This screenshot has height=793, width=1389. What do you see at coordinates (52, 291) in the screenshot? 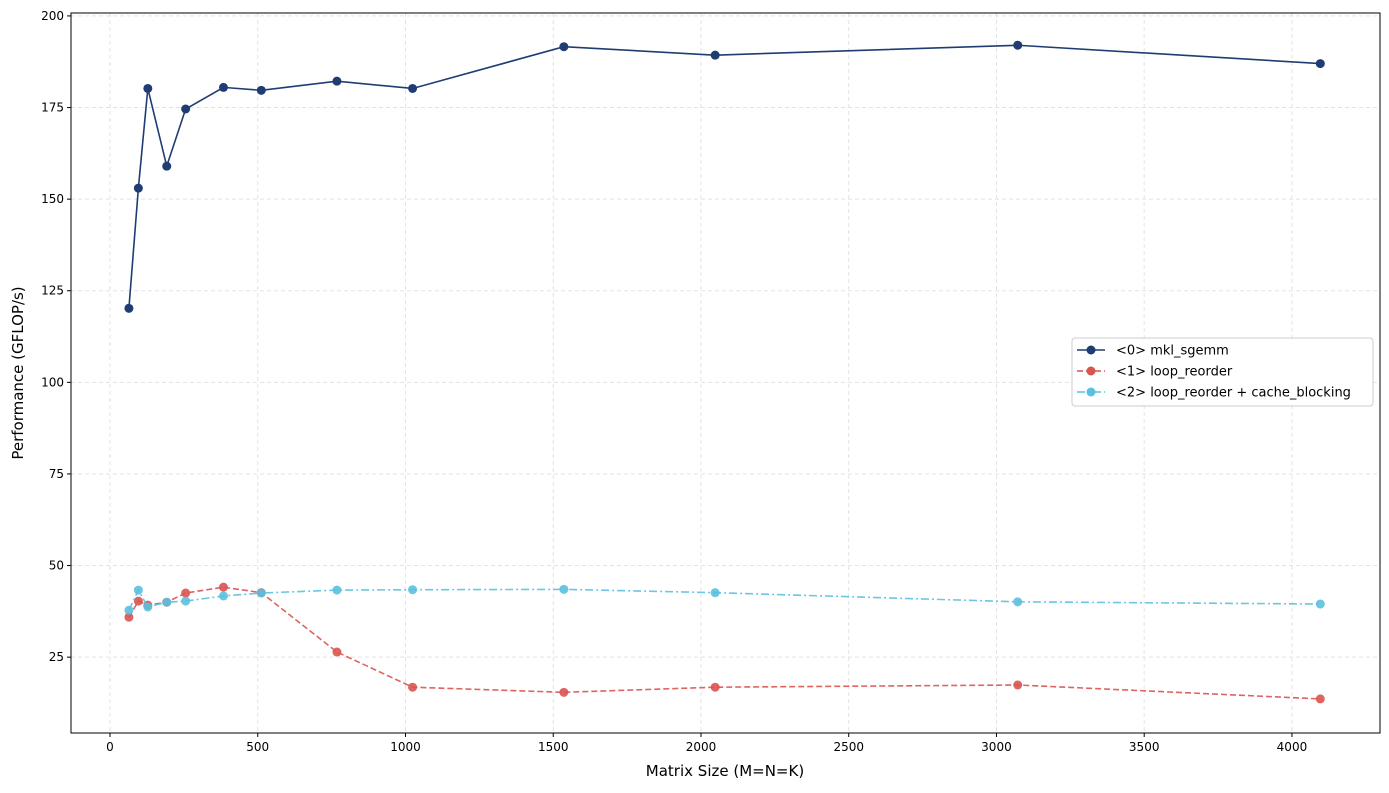
I see `y-tick-label: 125` at bounding box center [52, 291].